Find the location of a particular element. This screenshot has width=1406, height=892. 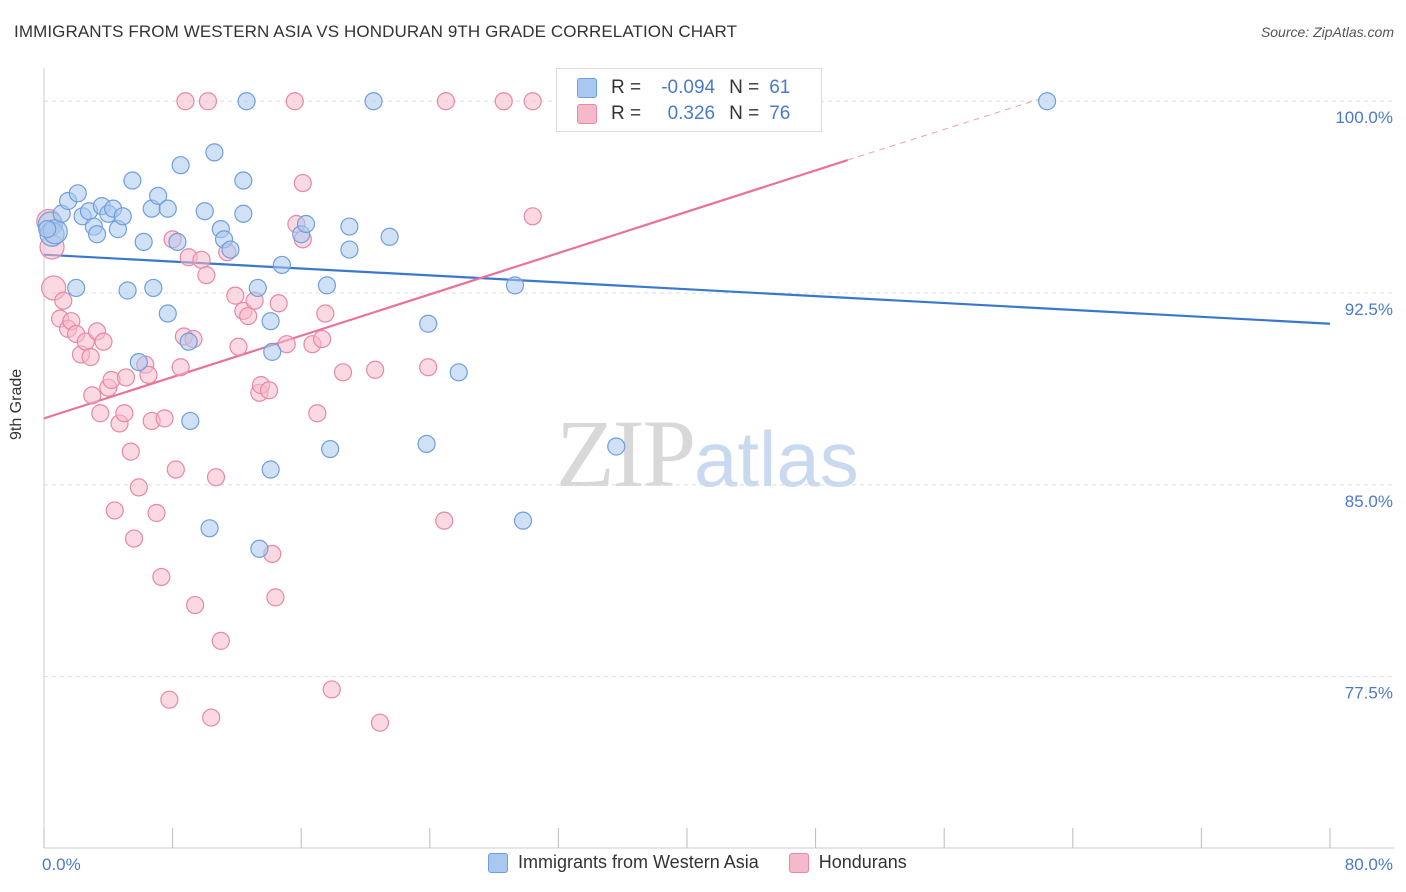

y-tick-label: 77.5% is located at coordinates (1369, 693).